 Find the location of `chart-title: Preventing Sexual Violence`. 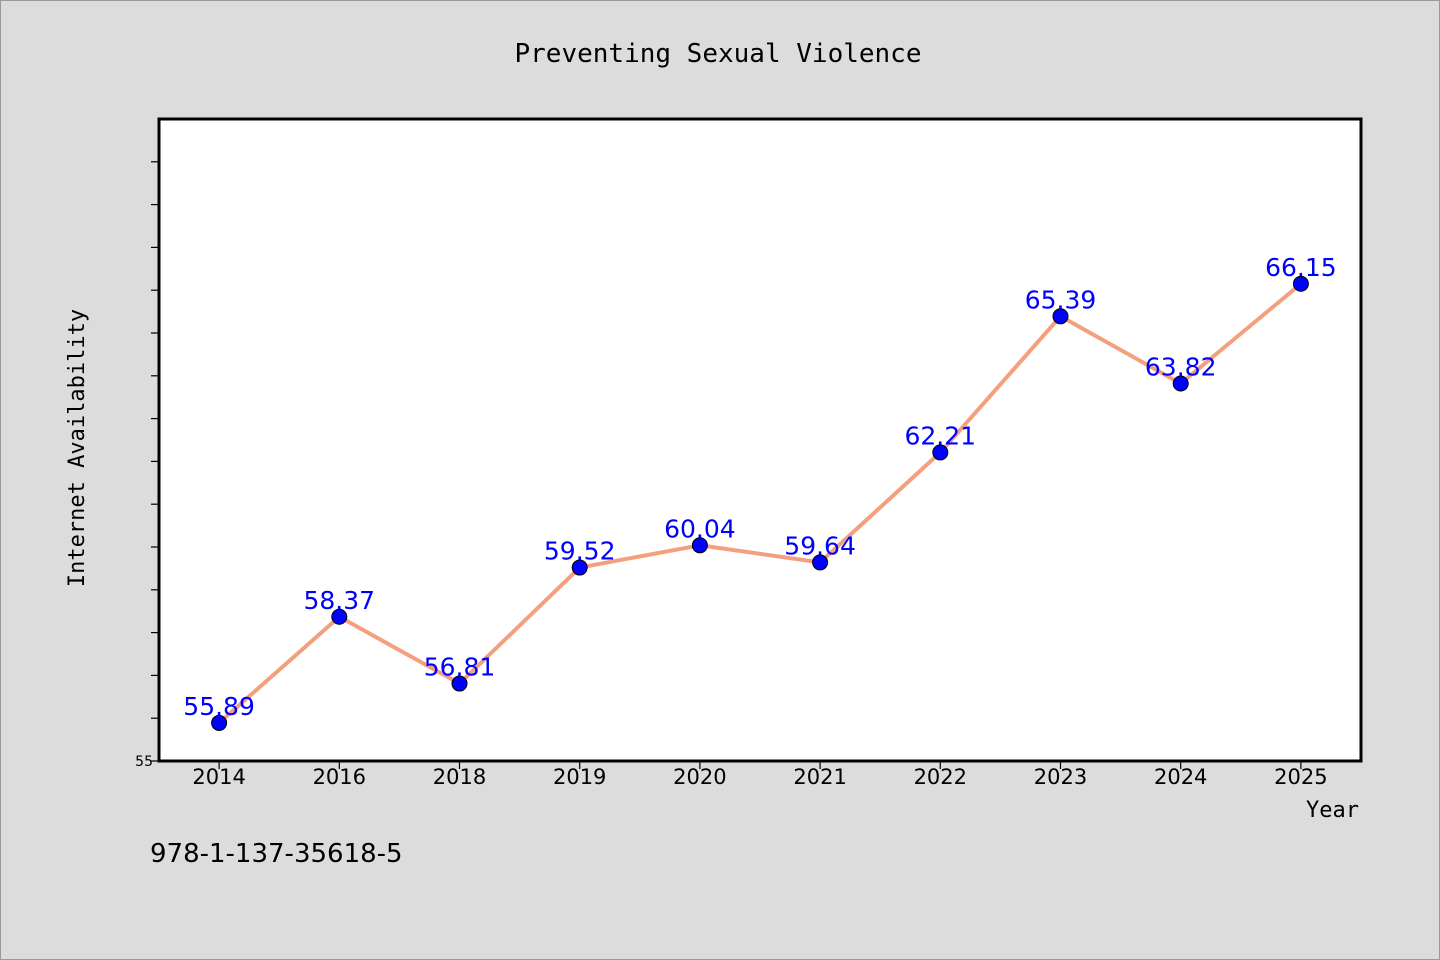

chart-title: Preventing Sexual Violence is located at coordinates (718, 54).